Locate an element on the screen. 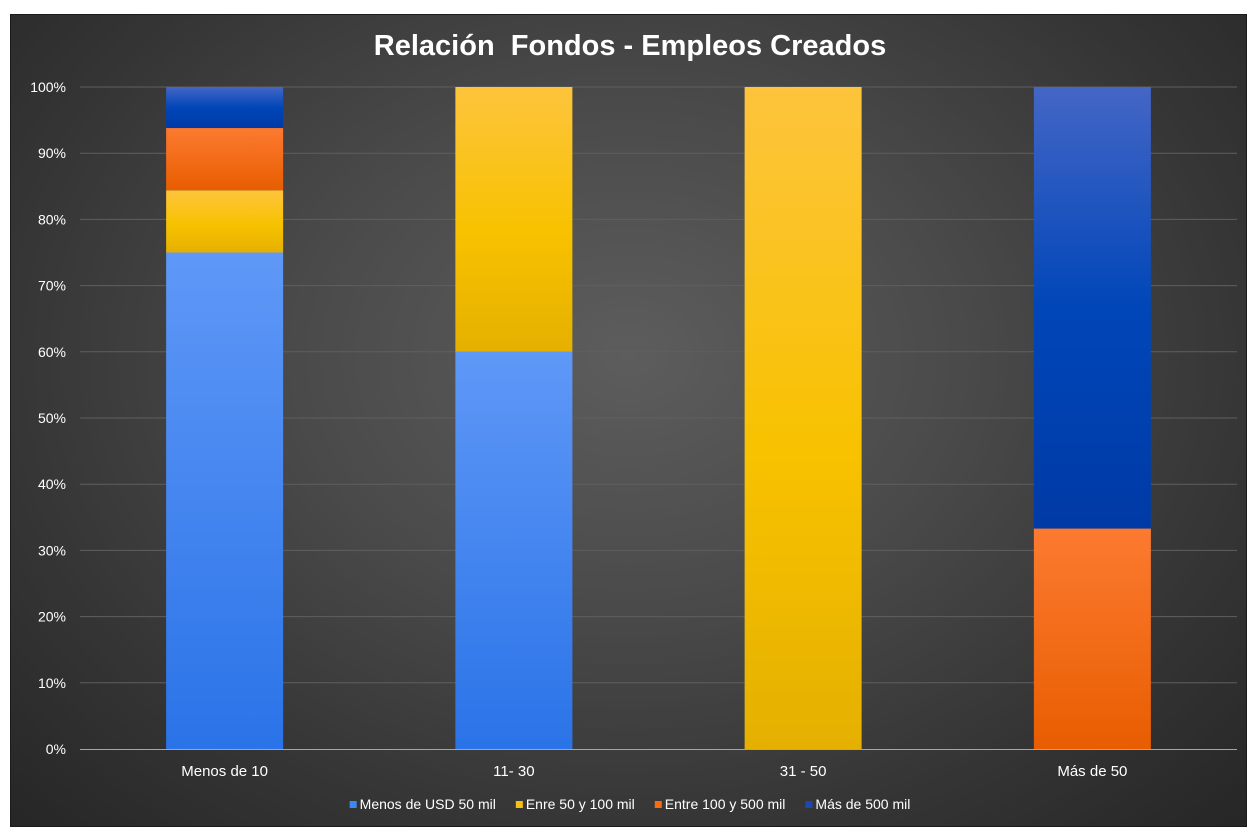  y-tick-label: 40% is located at coordinates (52, 484).